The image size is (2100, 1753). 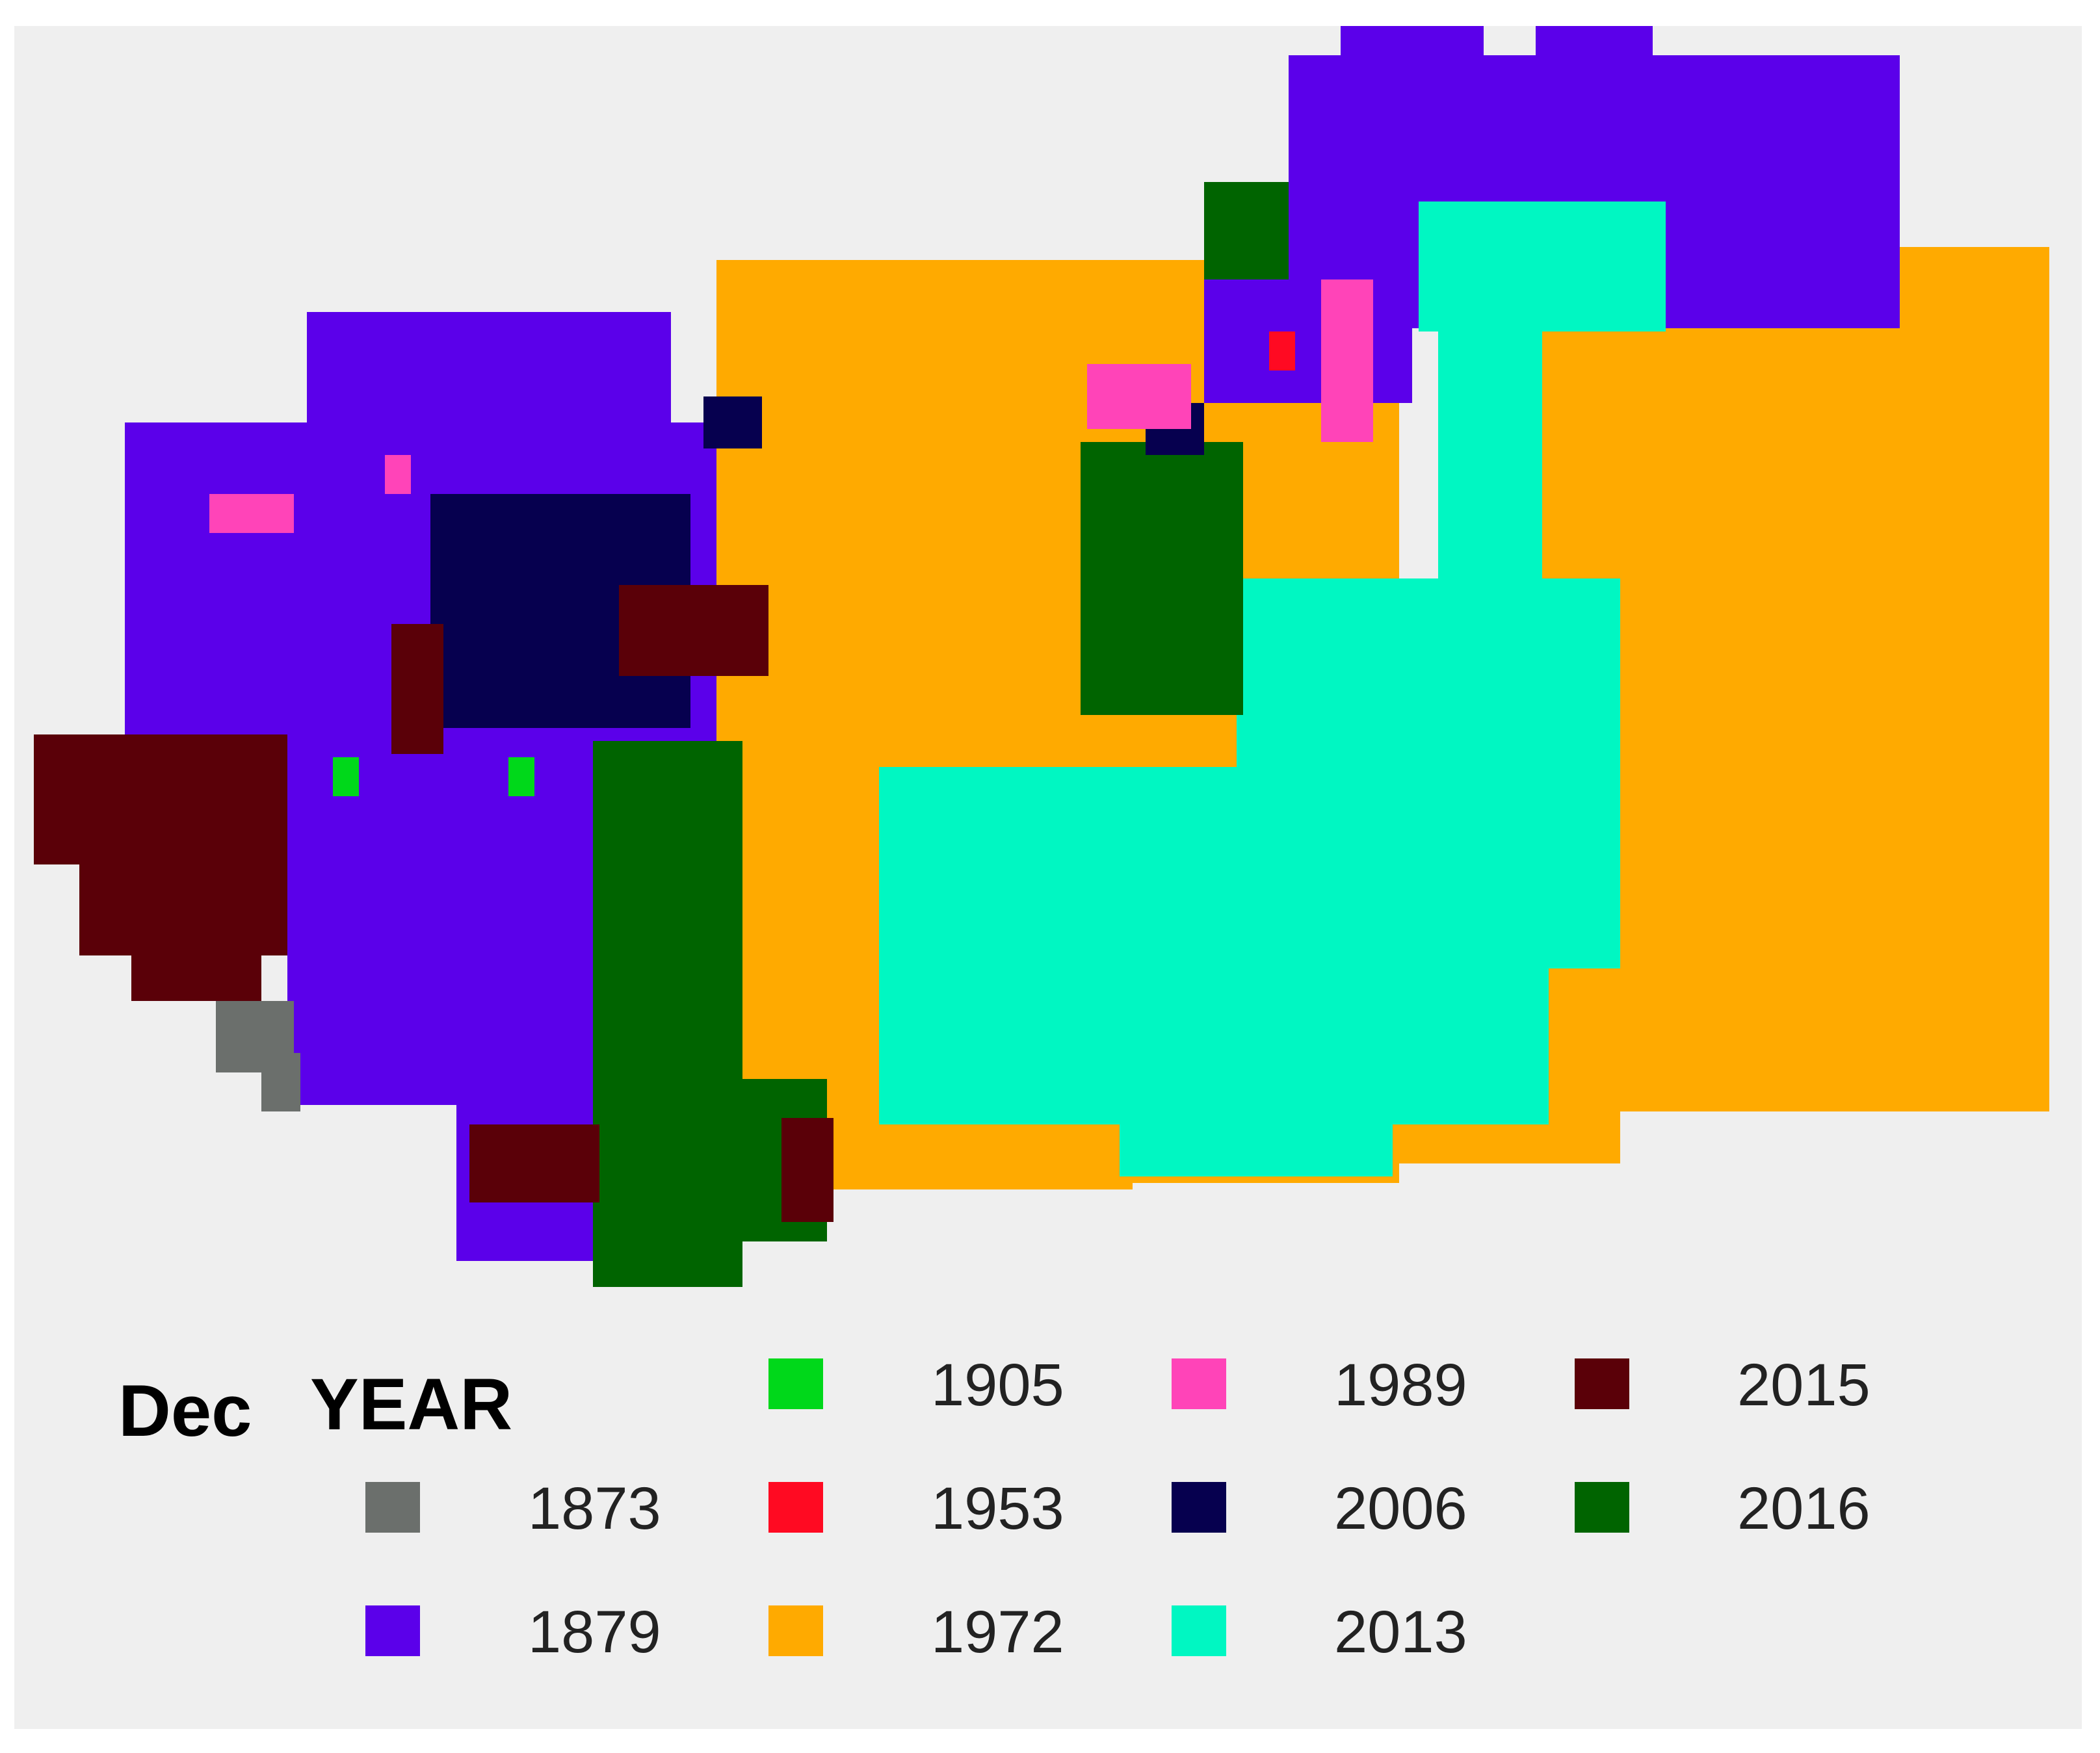 I want to click on legend-swatch-1953, so click(x=795, y=1508).